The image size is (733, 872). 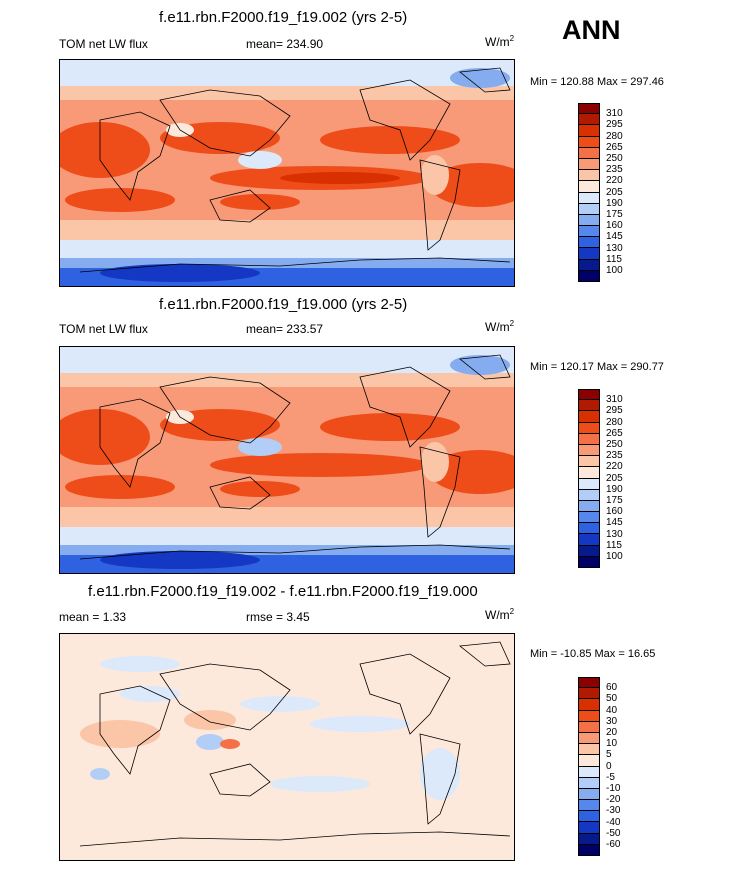 I want to click on colorbar-tick-label: 175, so click(x=614, y=500).